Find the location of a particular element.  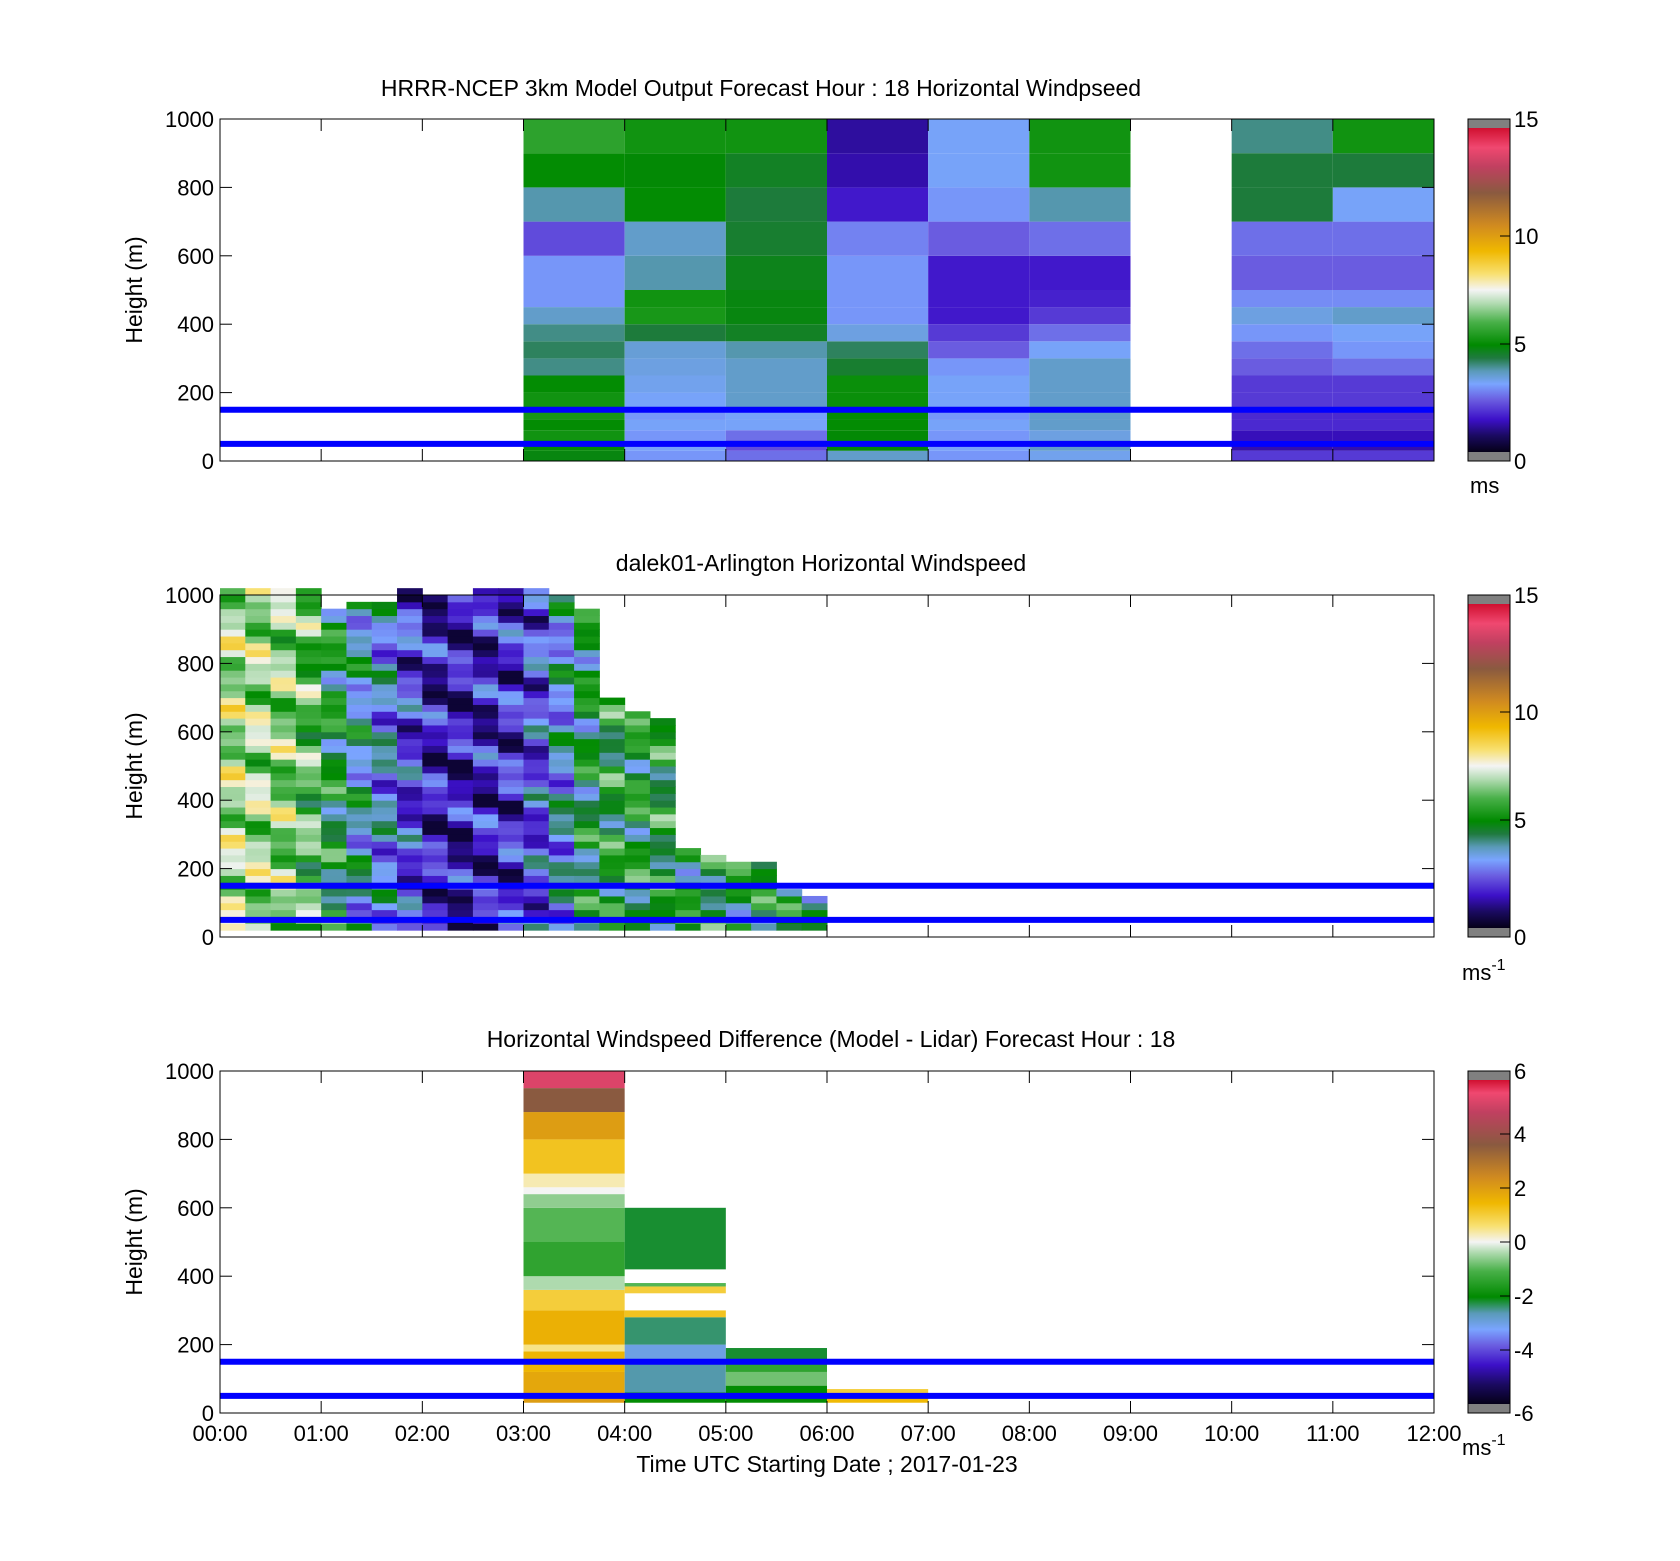

y-tick-label: 200 is located at coordinates (195, 393).